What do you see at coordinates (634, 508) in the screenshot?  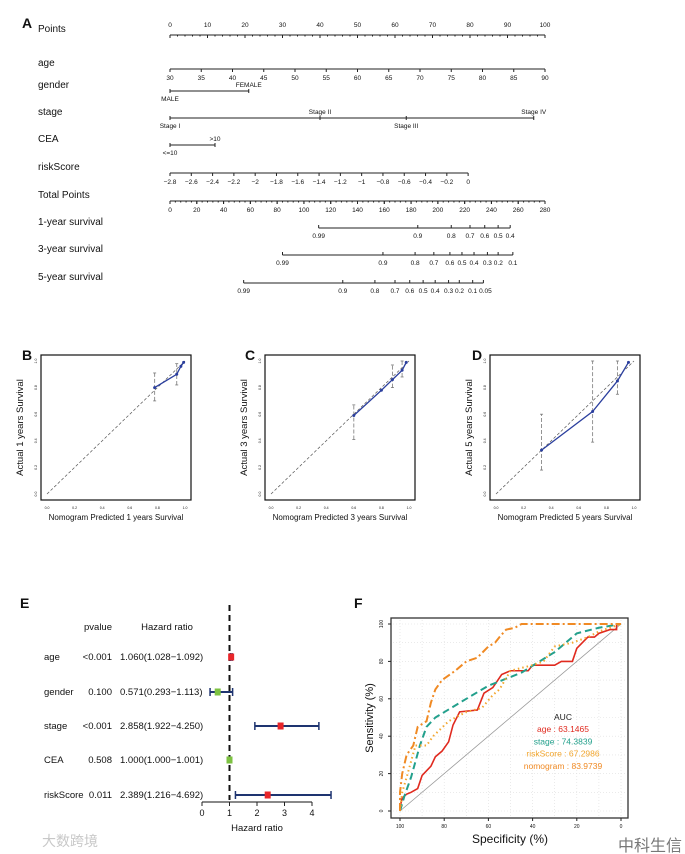 I see `x-tick-label: 1.0` at bounding box center [634, 508].